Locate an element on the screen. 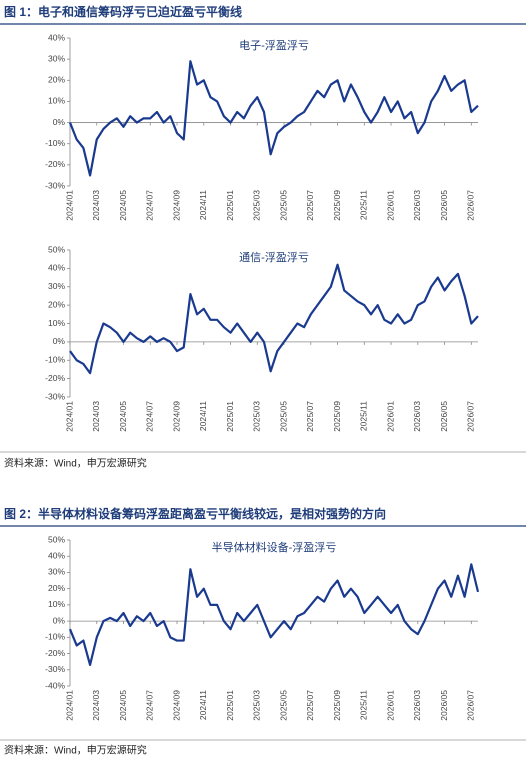 The image size is (526, 760). figure-caption: 图 1：电子和通信筹码浮亏已迫近盈亏平衡线 is located at coordinates (123, 11).